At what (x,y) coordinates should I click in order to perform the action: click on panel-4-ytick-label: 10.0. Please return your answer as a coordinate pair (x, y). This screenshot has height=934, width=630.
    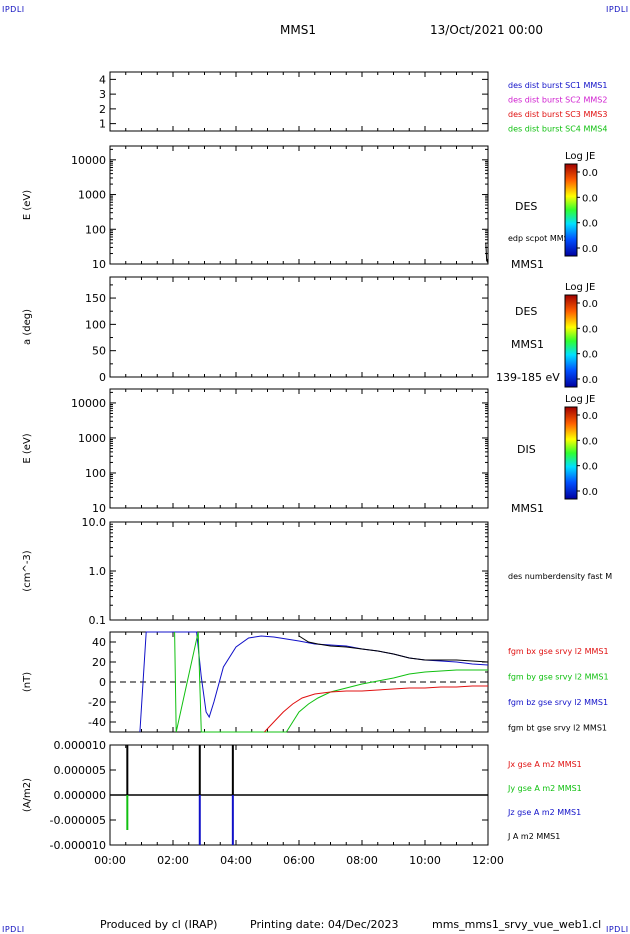
    Looking at the image, I should click on (94, 522).